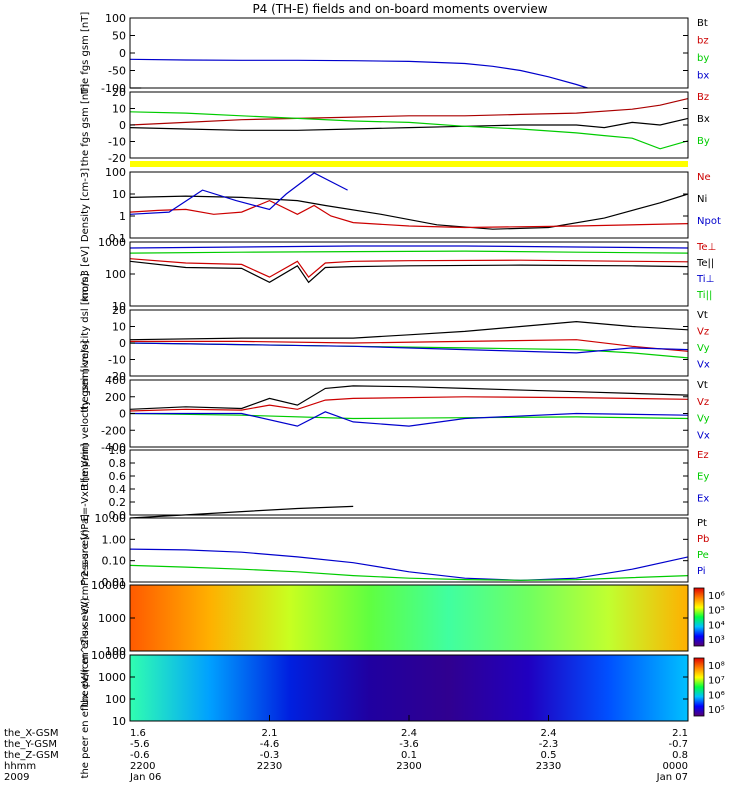 The width and height of the screenshot is (750, 804). I want to click on y-tick-label: -400, so click(113, 447).